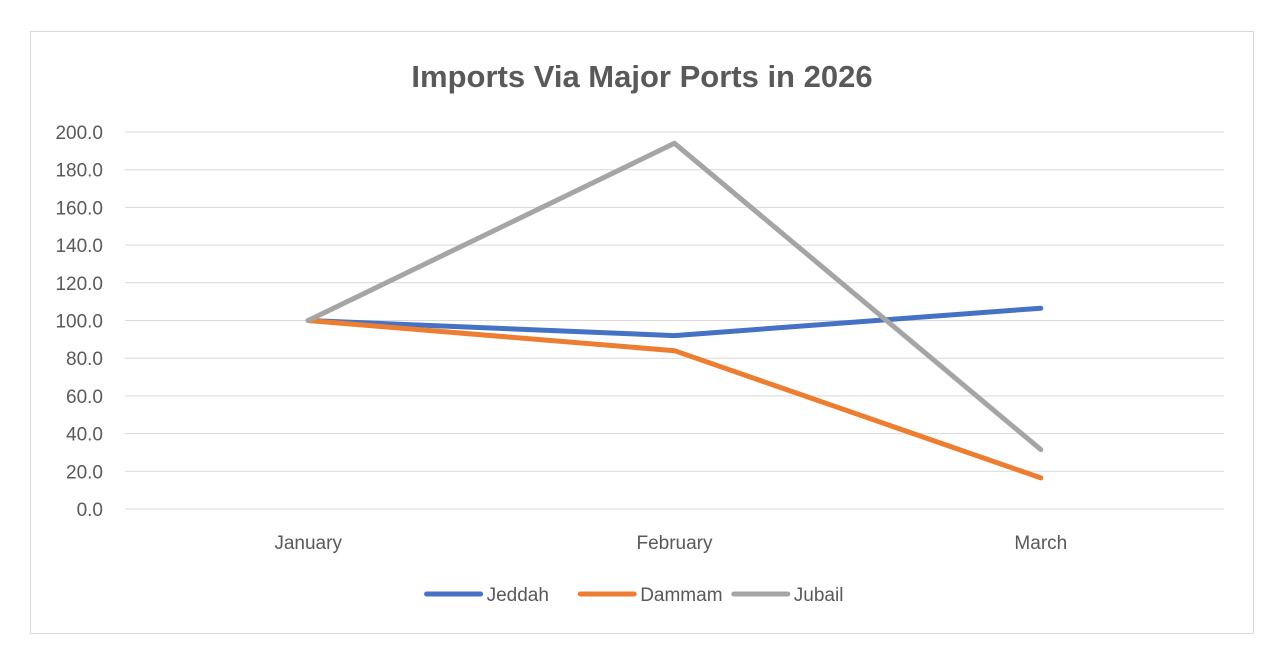  What do you see at coordinates (79, 133) in the screenshot?
I see `y-tick-label: 200.0` at bounding box center [79, 133].